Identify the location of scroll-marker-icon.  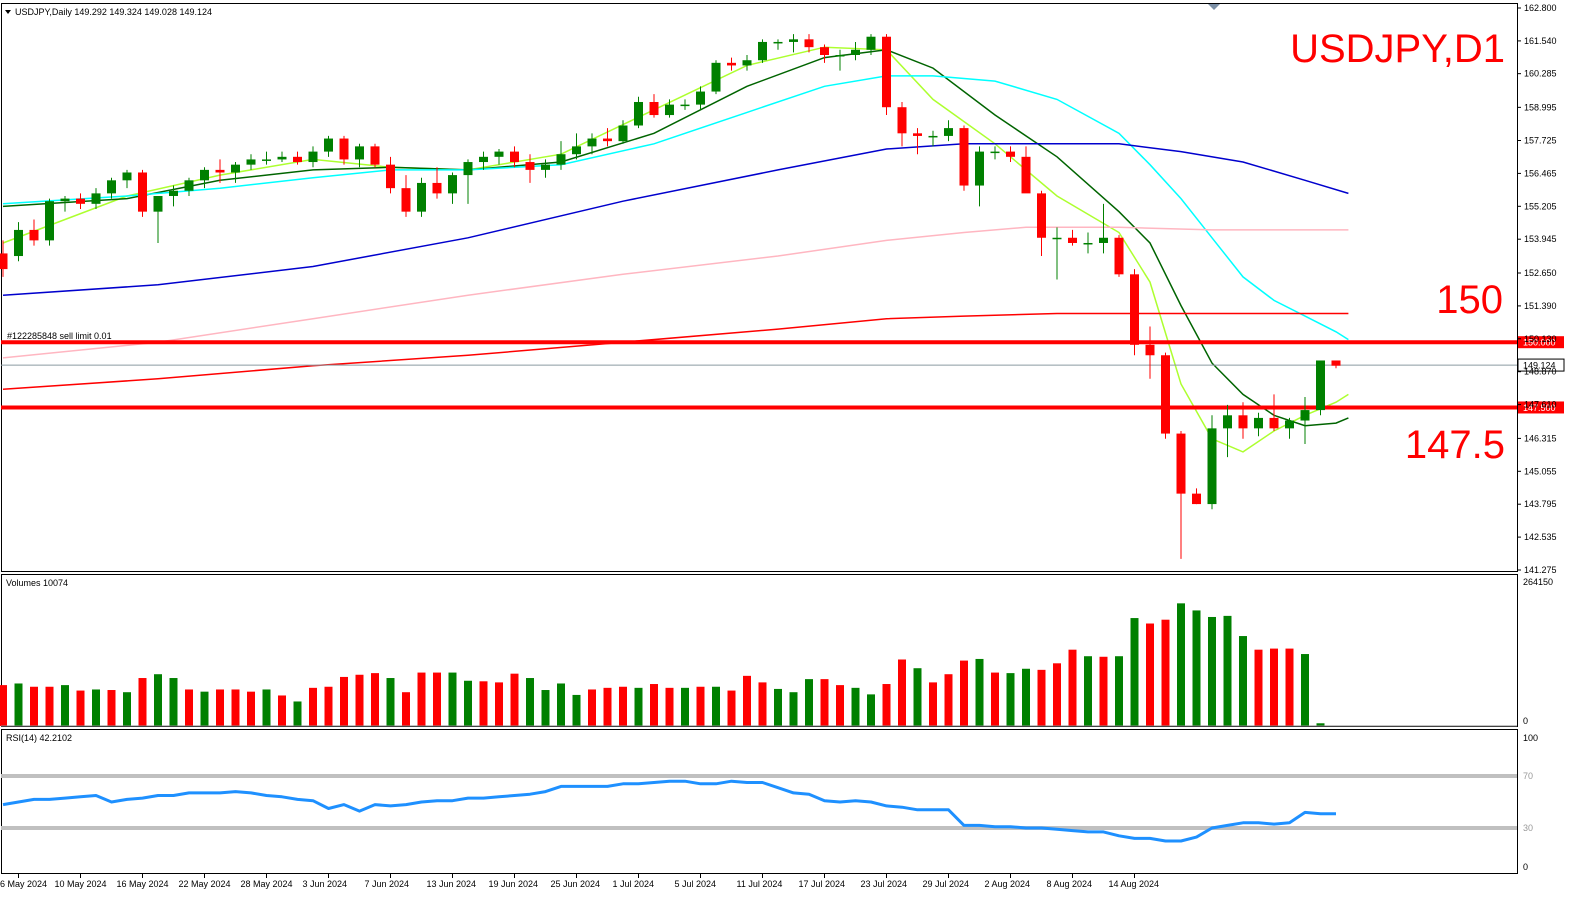
(1214, 7).